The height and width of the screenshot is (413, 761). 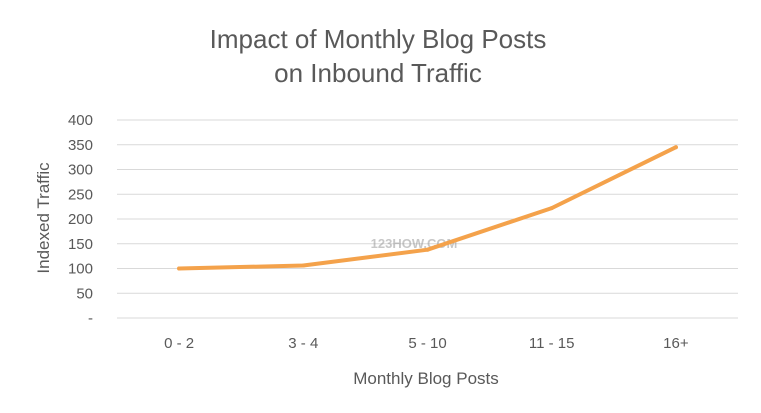 What do you see at coordinates (80, 269) in the screenshot?
I see `y-tick-label-100: 100` at bounding box center [80, 269].